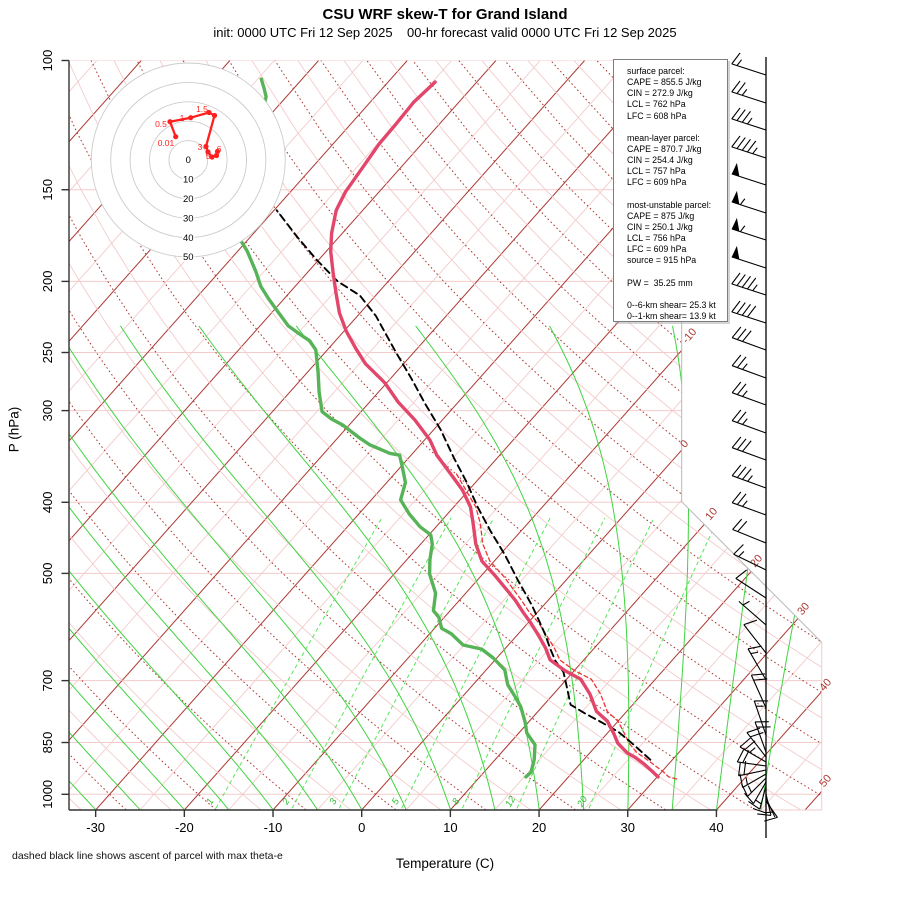 This screenshot has width=900, height=900. Describe the element at coordinates (47, 681) in the screenshot. I see `pressure-tick-label: 700` at that location.